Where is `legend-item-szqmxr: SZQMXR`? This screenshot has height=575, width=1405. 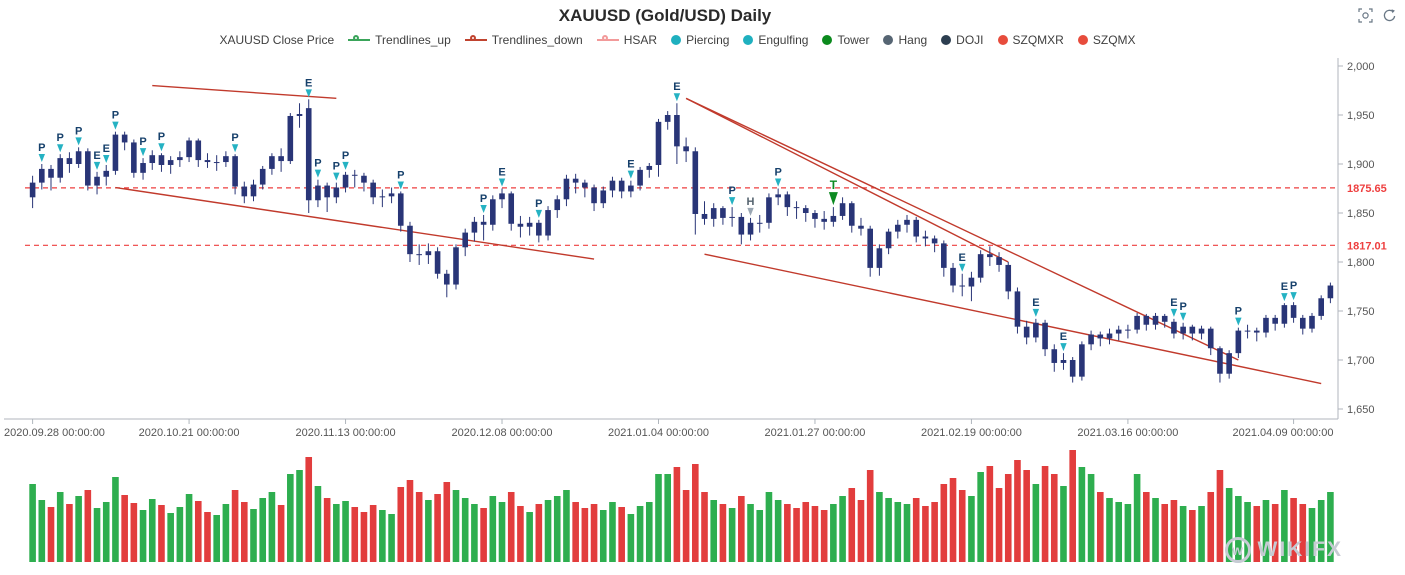 legend-item-szqmxr: SZQMXR is located at coordinates (1030, 40).